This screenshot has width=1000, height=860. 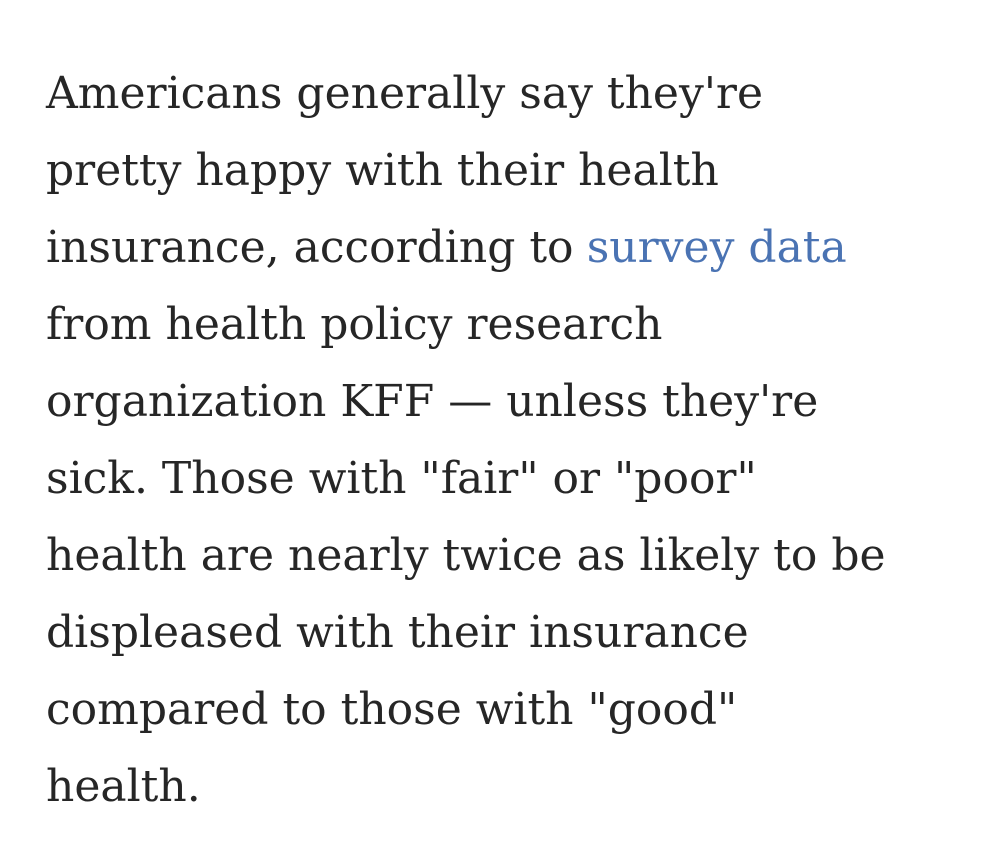 What do you see at coordinates (392, 709) in the screenshot?
I see `text-line: compared to those with "good"` at bounding box center [392, 709].